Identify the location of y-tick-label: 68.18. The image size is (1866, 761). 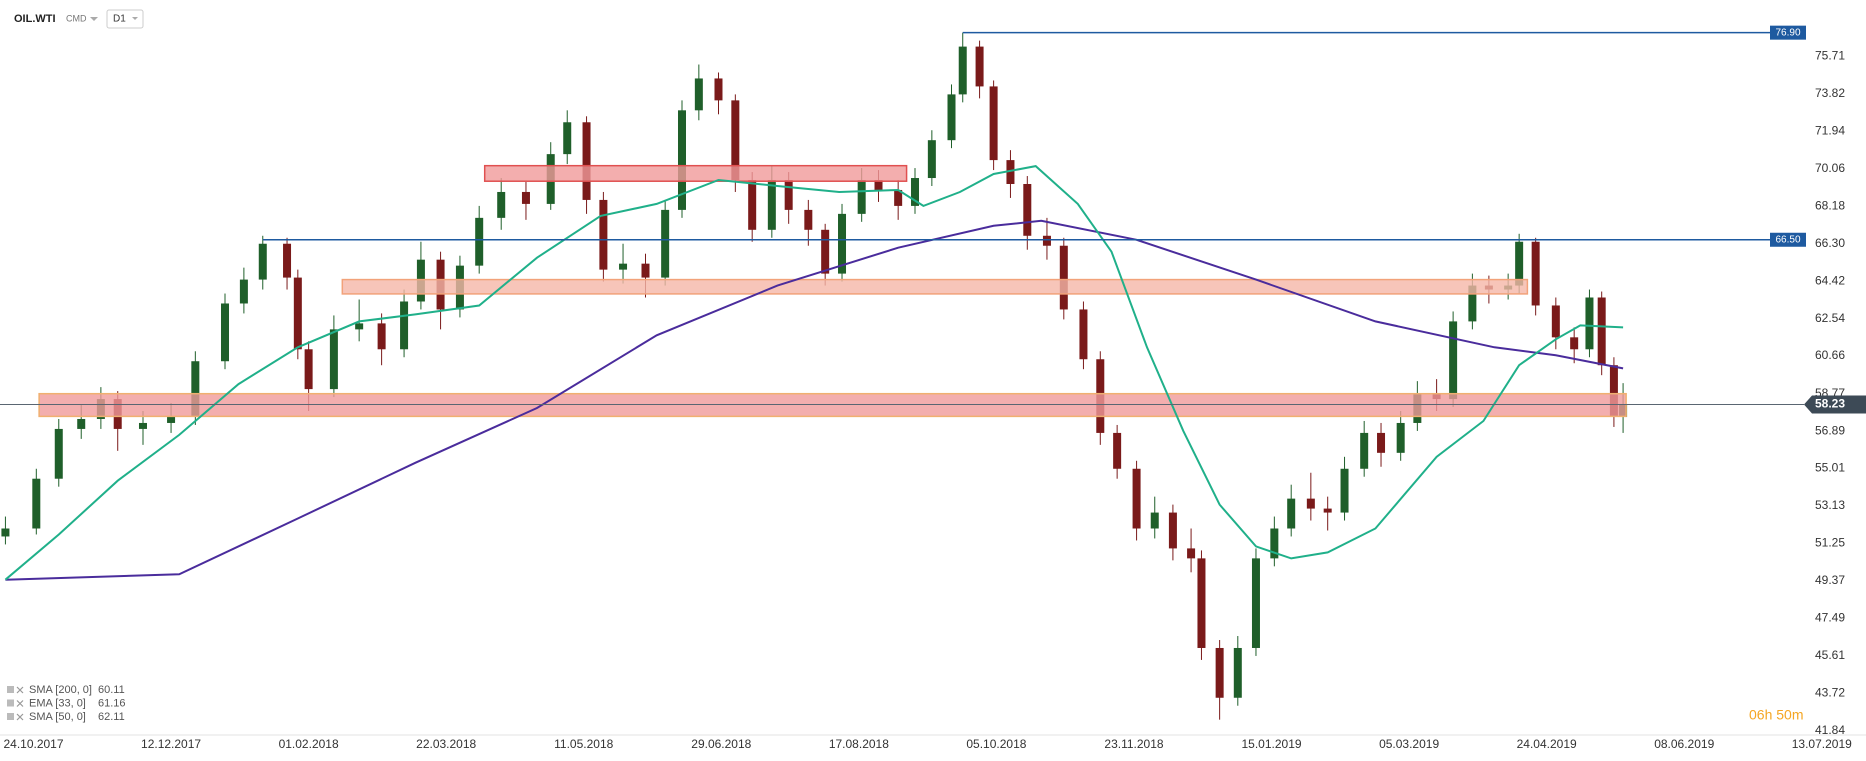
(1830, 205).